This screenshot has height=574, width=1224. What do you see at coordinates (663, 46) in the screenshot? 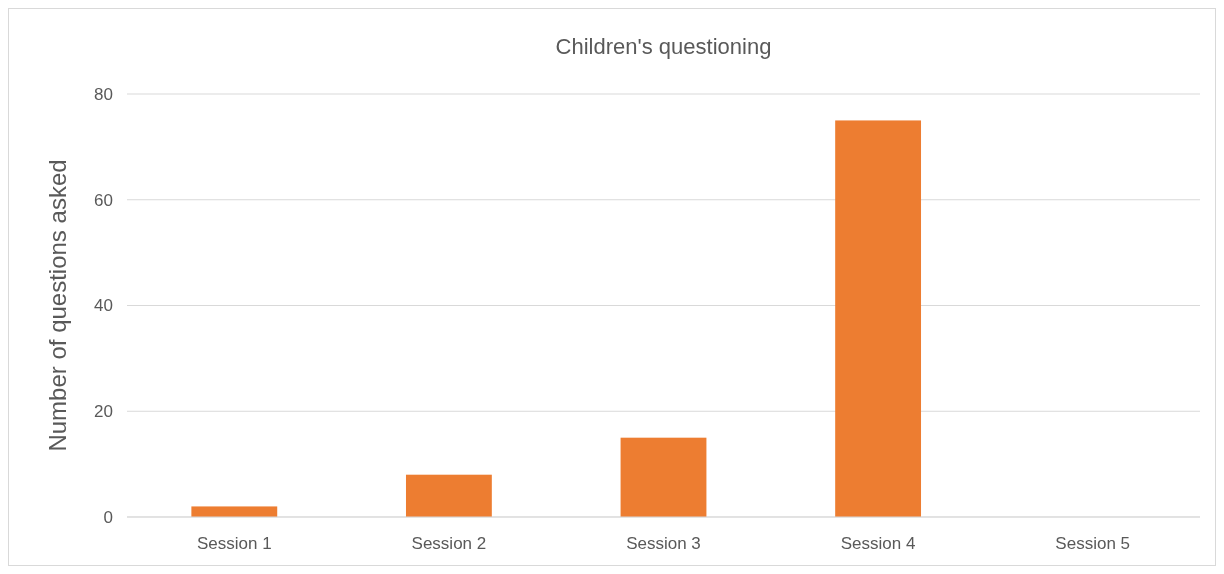
I see `chart-title: Children's questioning` at bounding box center [663, 46].